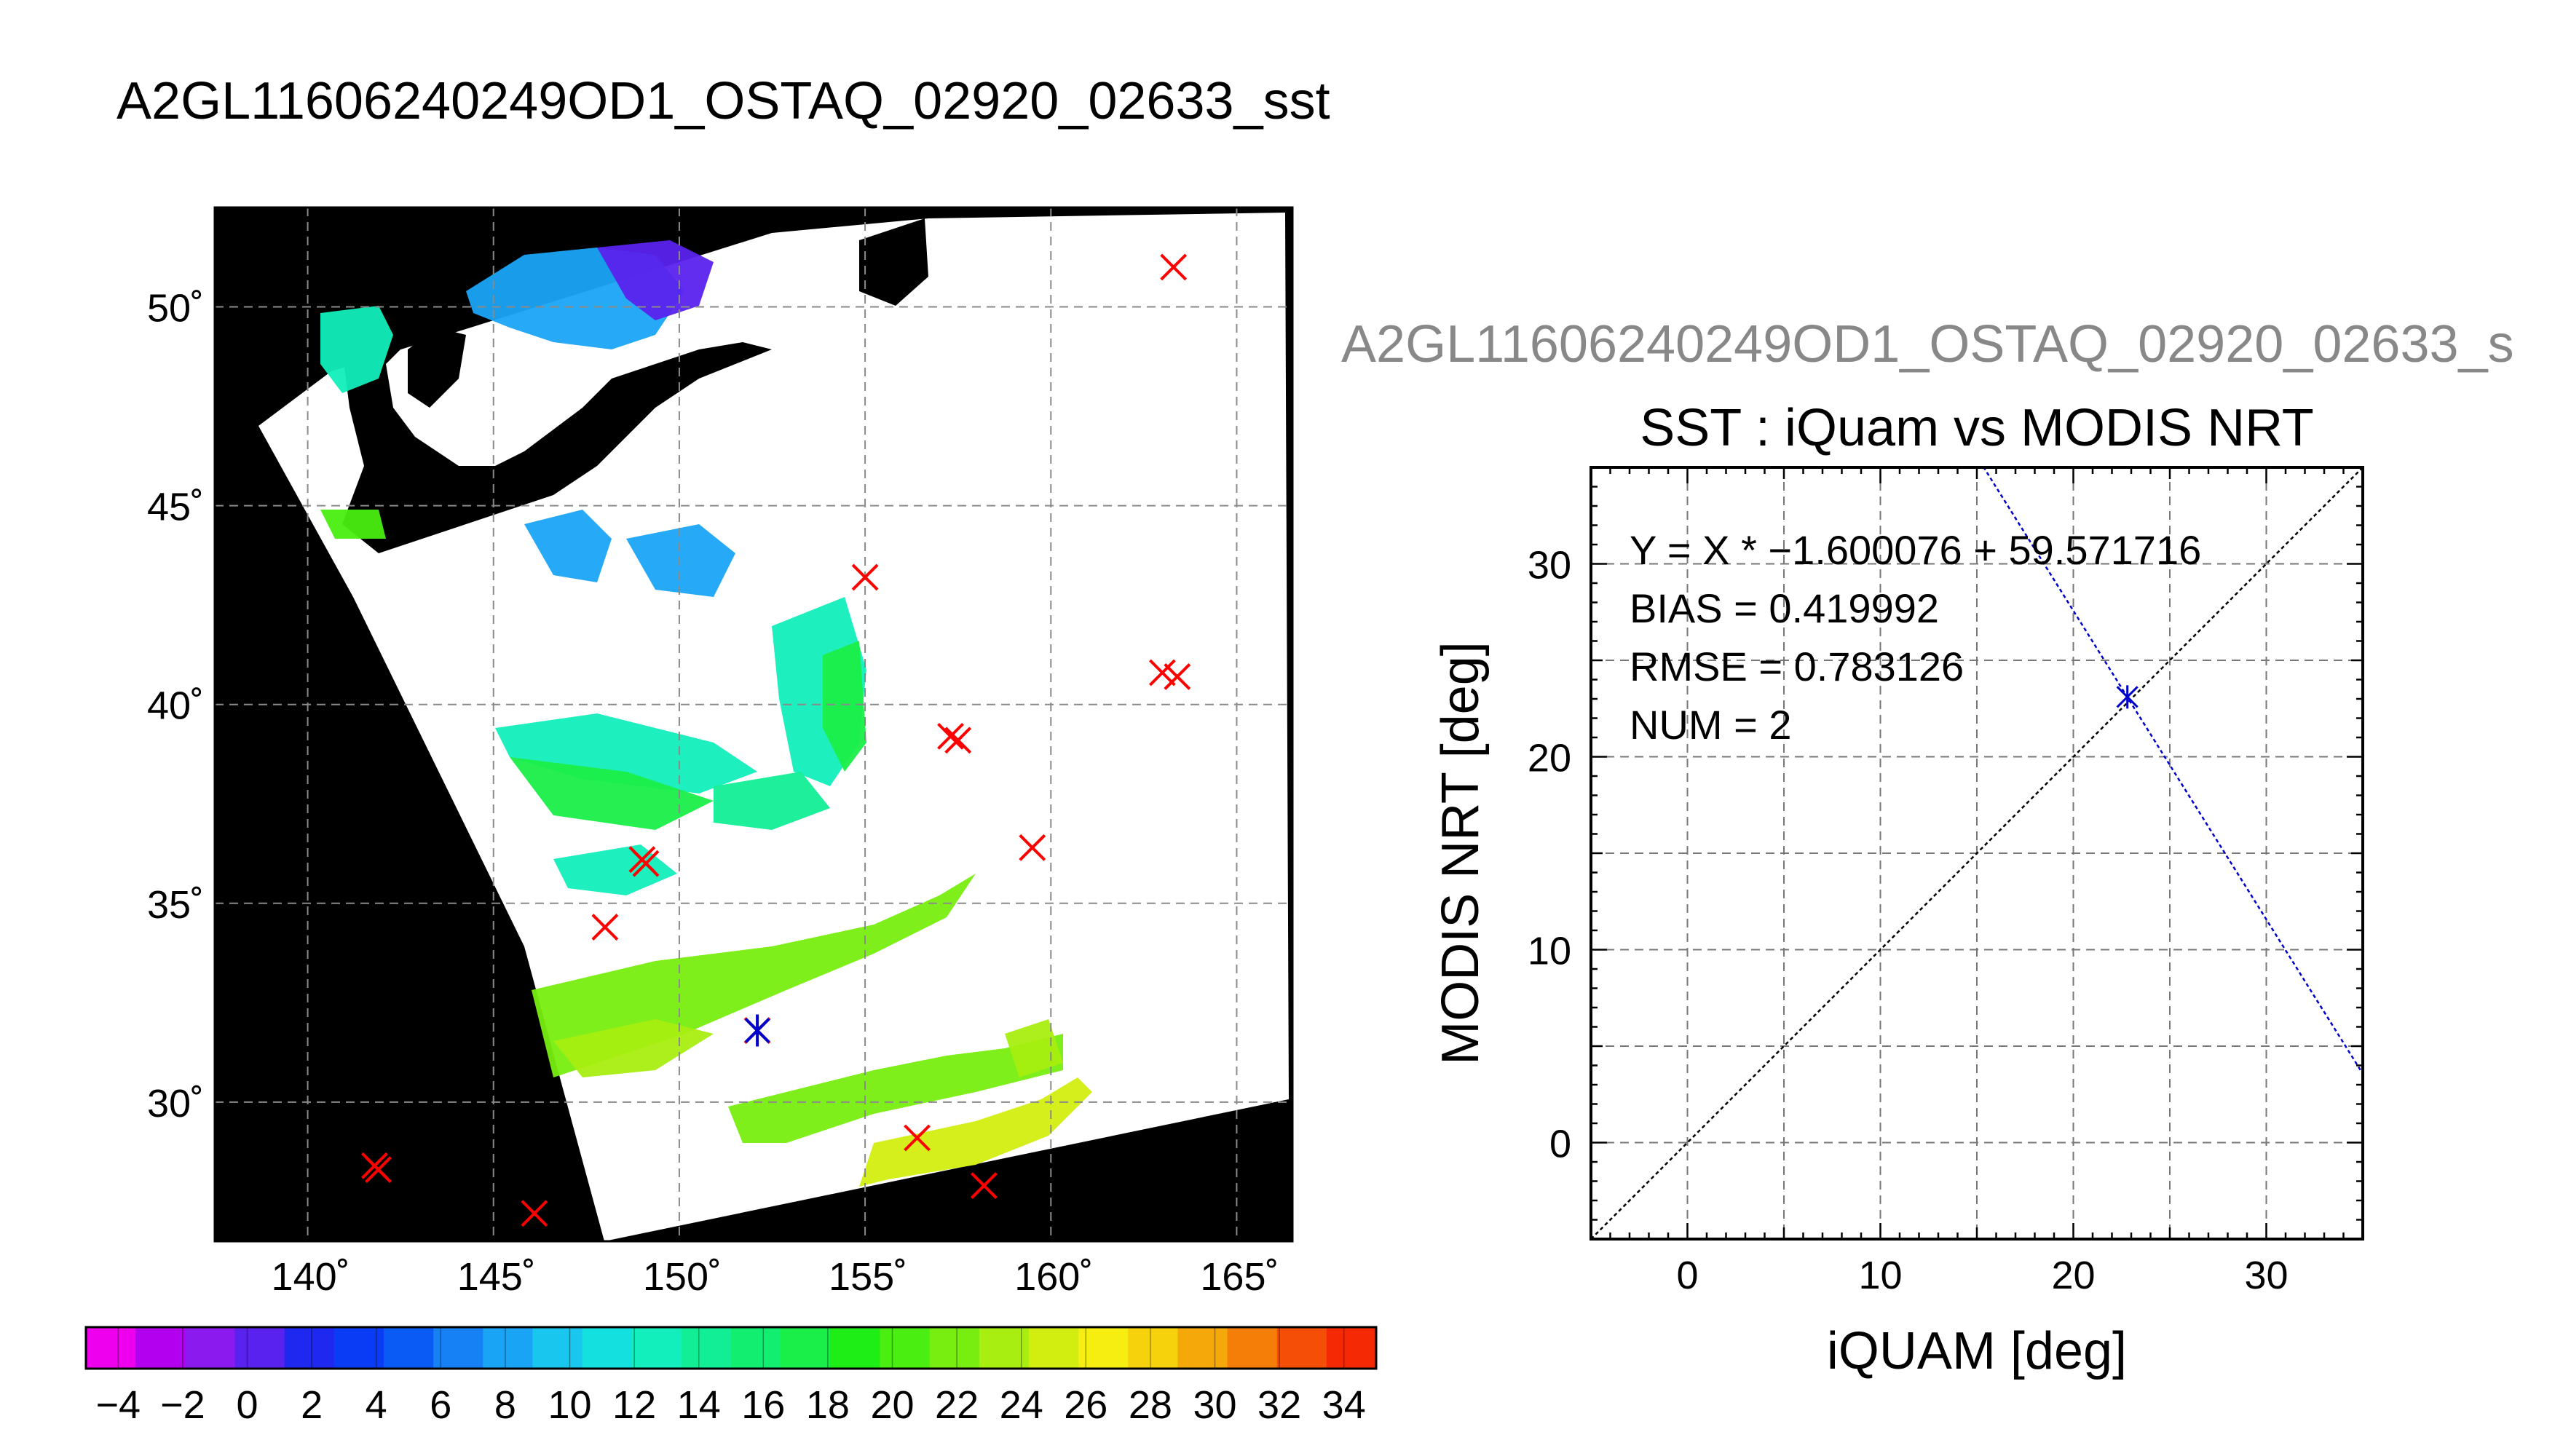 The width and height of the screenshot is (2555, 1456). What do you see at coordinates (1797, 666) in the screenshot?
I see `stats-annotation: RMSE = 0.783126` at bounding box center [1797, 666].